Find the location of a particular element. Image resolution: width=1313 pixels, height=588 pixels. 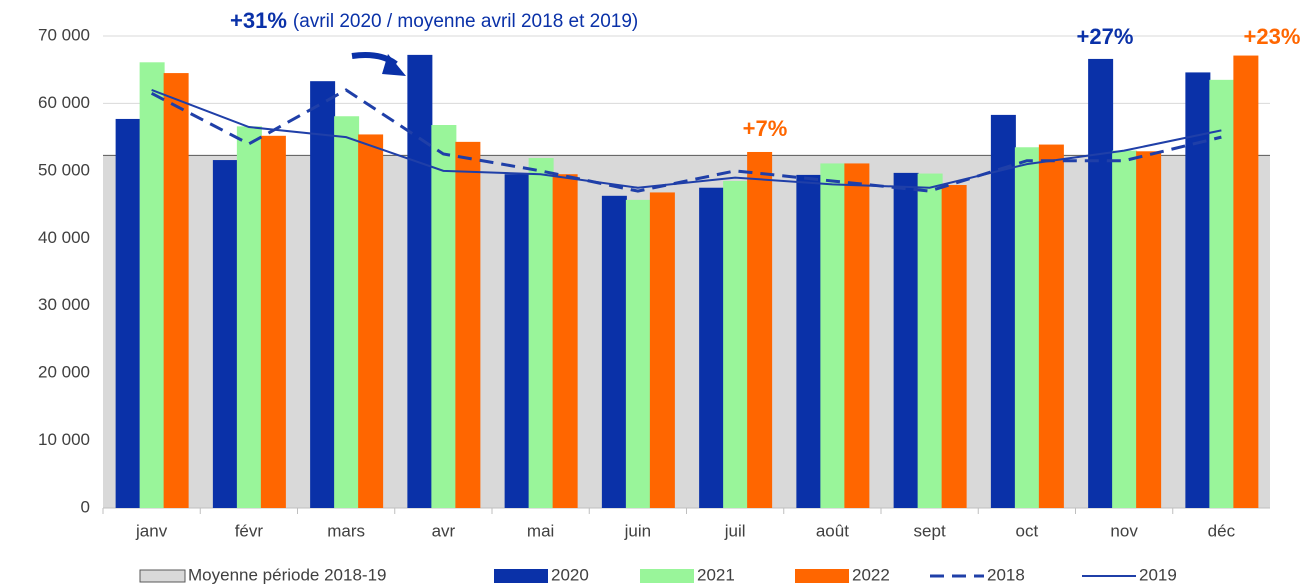

legend-label: 2021 is located at coordinates (716, 574).